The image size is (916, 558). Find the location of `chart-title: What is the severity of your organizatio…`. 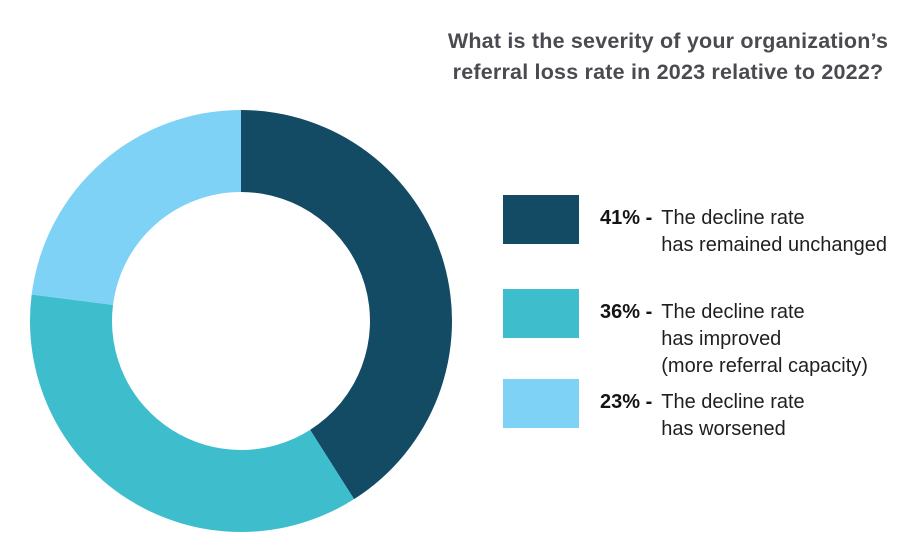

chart-title: What is the severity of your organizatio… is located at coordinates (668, 57).